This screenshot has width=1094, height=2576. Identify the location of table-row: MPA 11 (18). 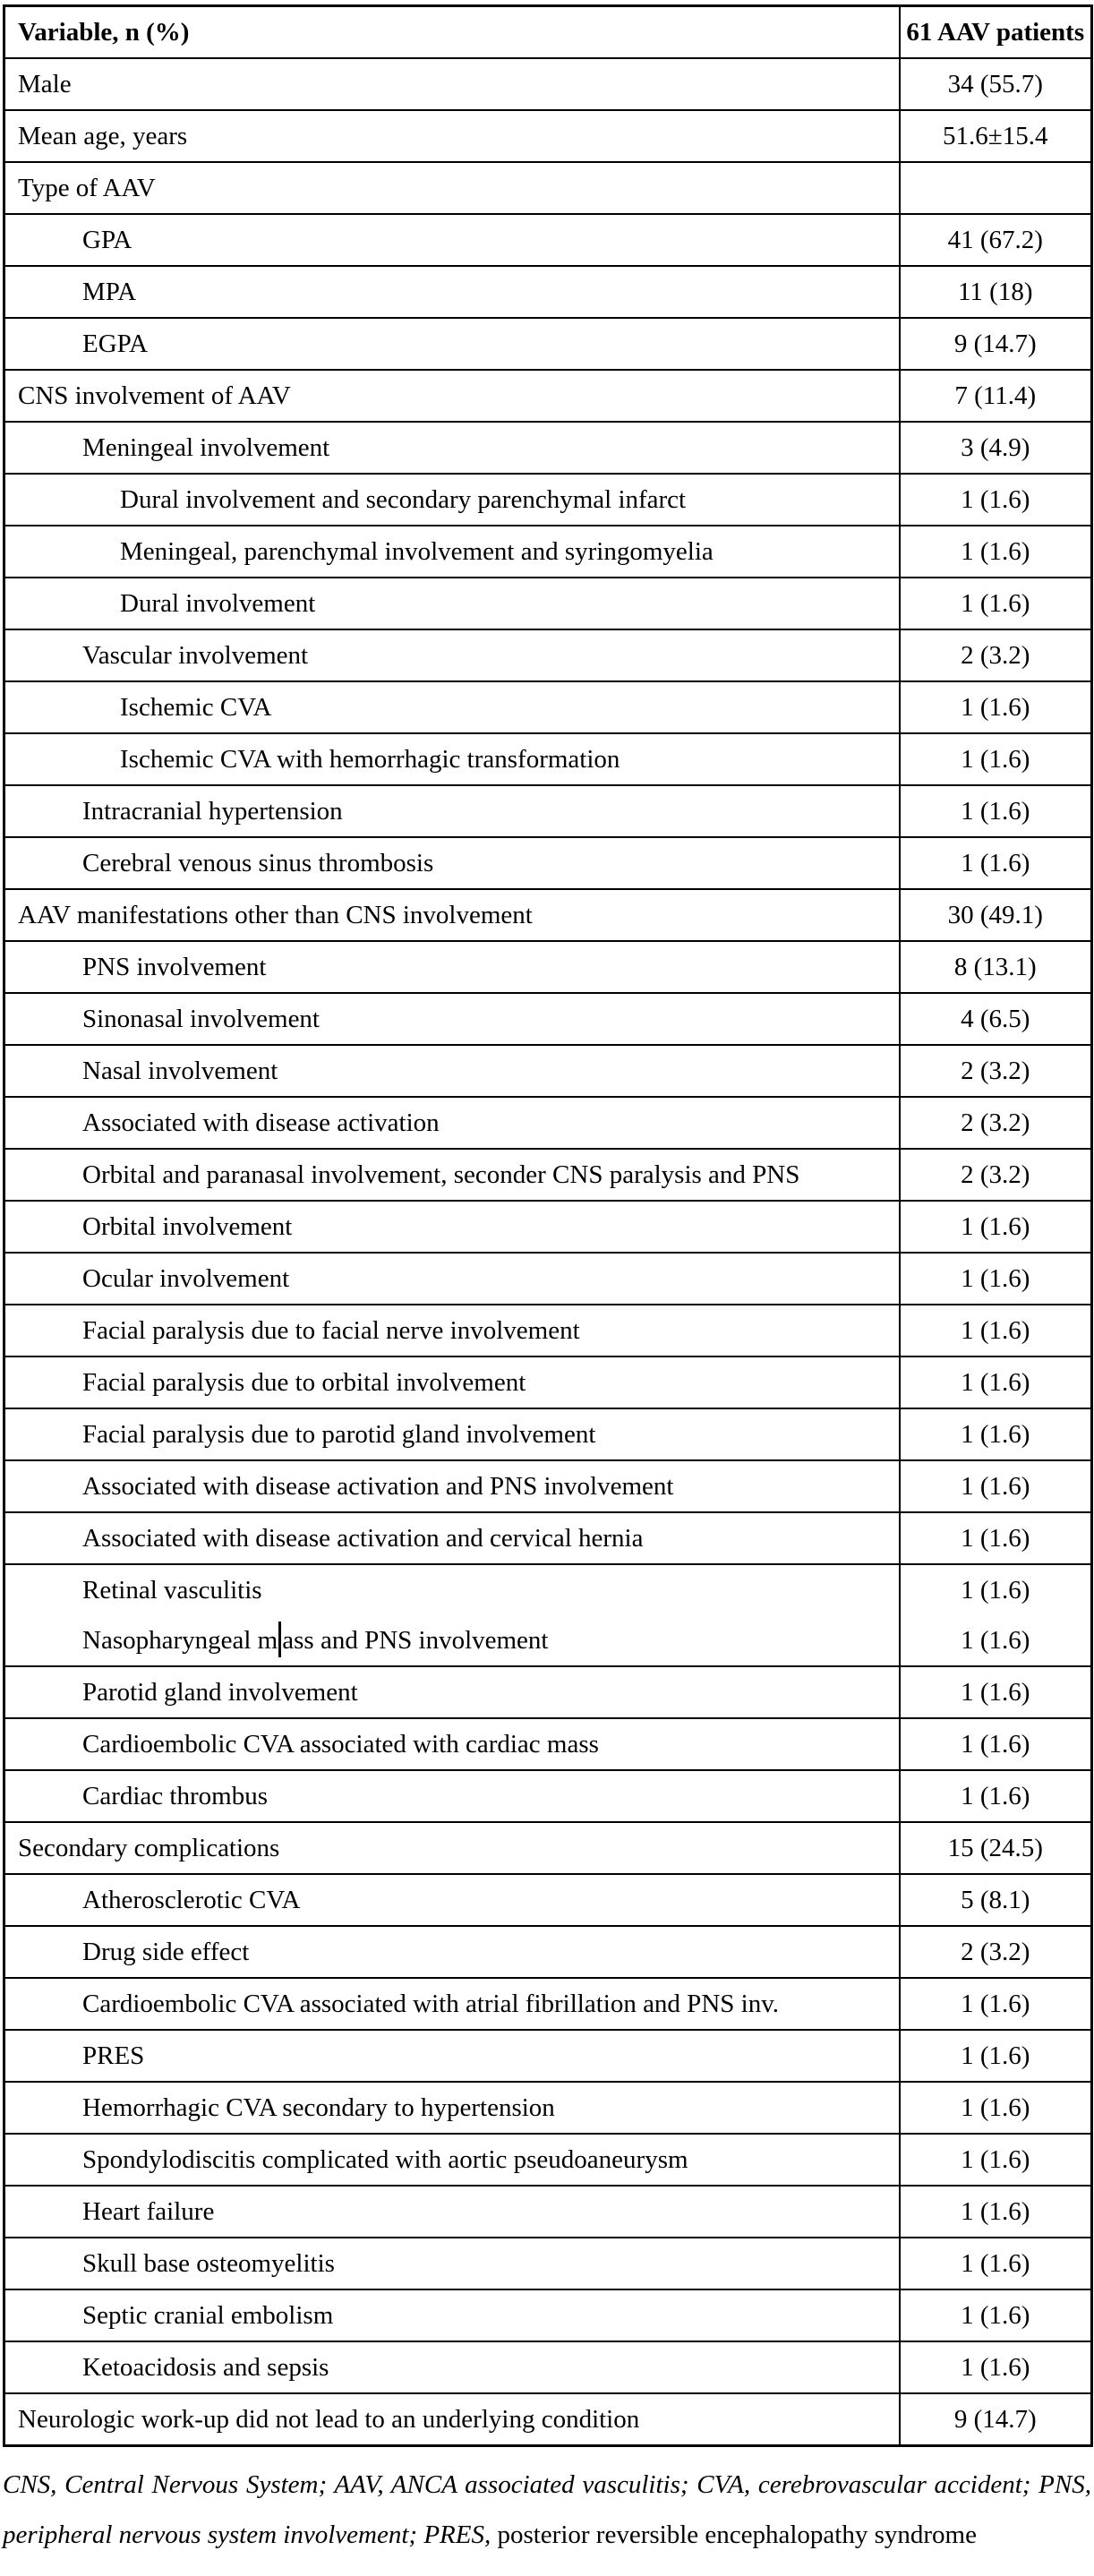
(548, 292).